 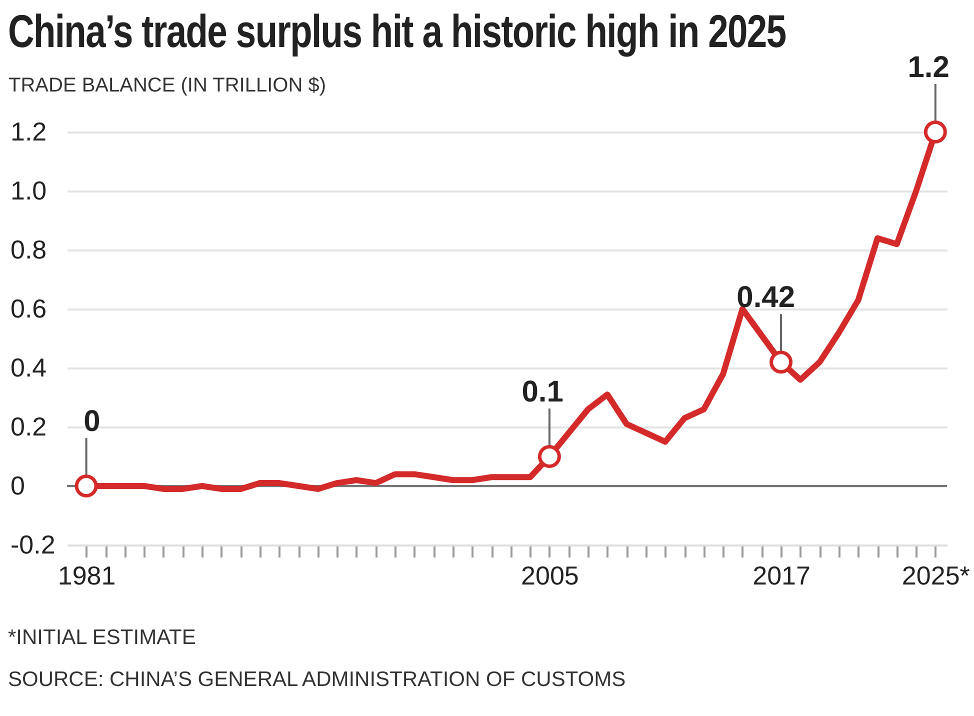 What do you see at coordinates (28, 131) in the screenshot?
I see `y-tick-label: 1.2` at bounding box center [28, 131].